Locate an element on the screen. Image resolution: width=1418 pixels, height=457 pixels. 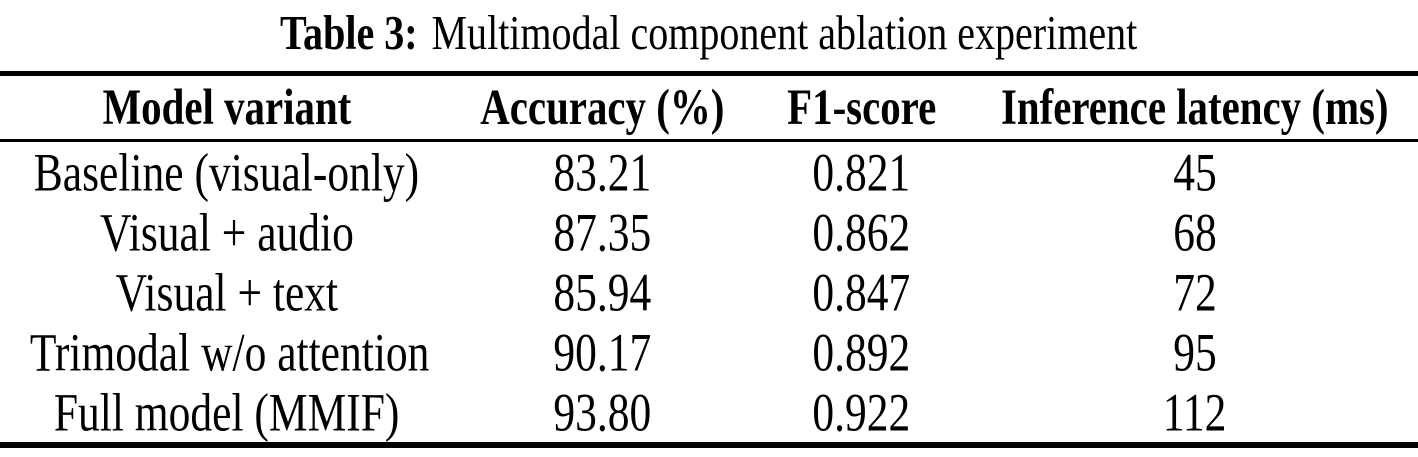
cell-model-variant: Trimodal w/o attention is located at coordinates (227, 352).